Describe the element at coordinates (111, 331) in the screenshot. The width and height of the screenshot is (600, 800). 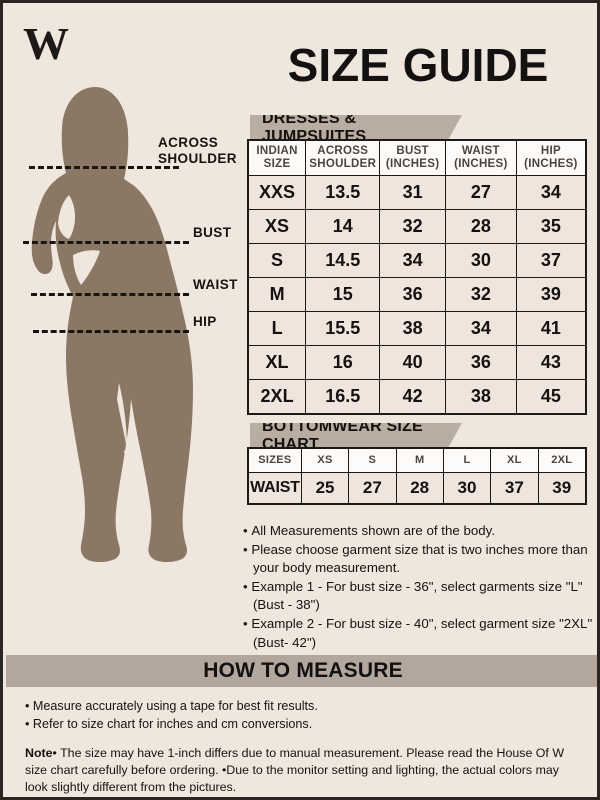
I see `dash-line-hip` at that location.